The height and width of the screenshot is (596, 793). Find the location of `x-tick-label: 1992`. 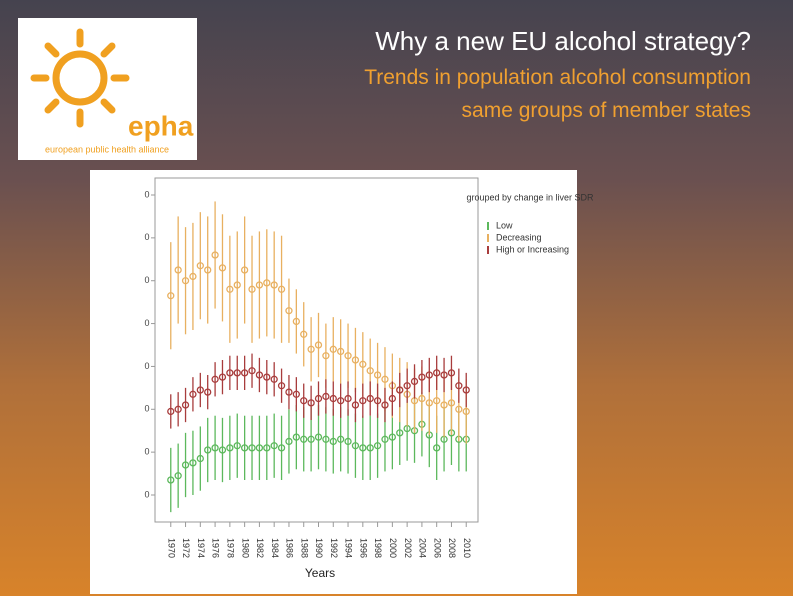

x-tick-label: 1992 is located at coordinates (334, 548).